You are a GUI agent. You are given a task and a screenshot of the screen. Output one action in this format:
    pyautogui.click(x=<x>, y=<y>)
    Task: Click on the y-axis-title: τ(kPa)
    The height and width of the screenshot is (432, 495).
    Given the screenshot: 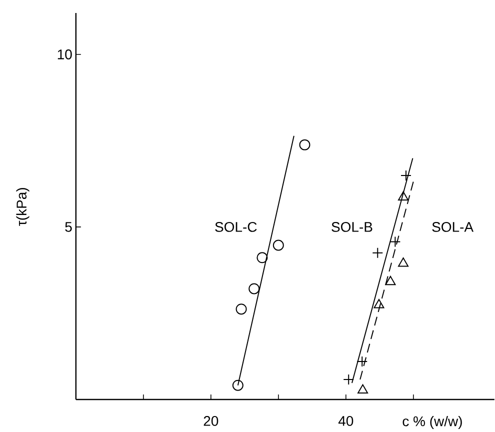 What is the action you would take?
    pyautogui.click(x=23, y=207)
    